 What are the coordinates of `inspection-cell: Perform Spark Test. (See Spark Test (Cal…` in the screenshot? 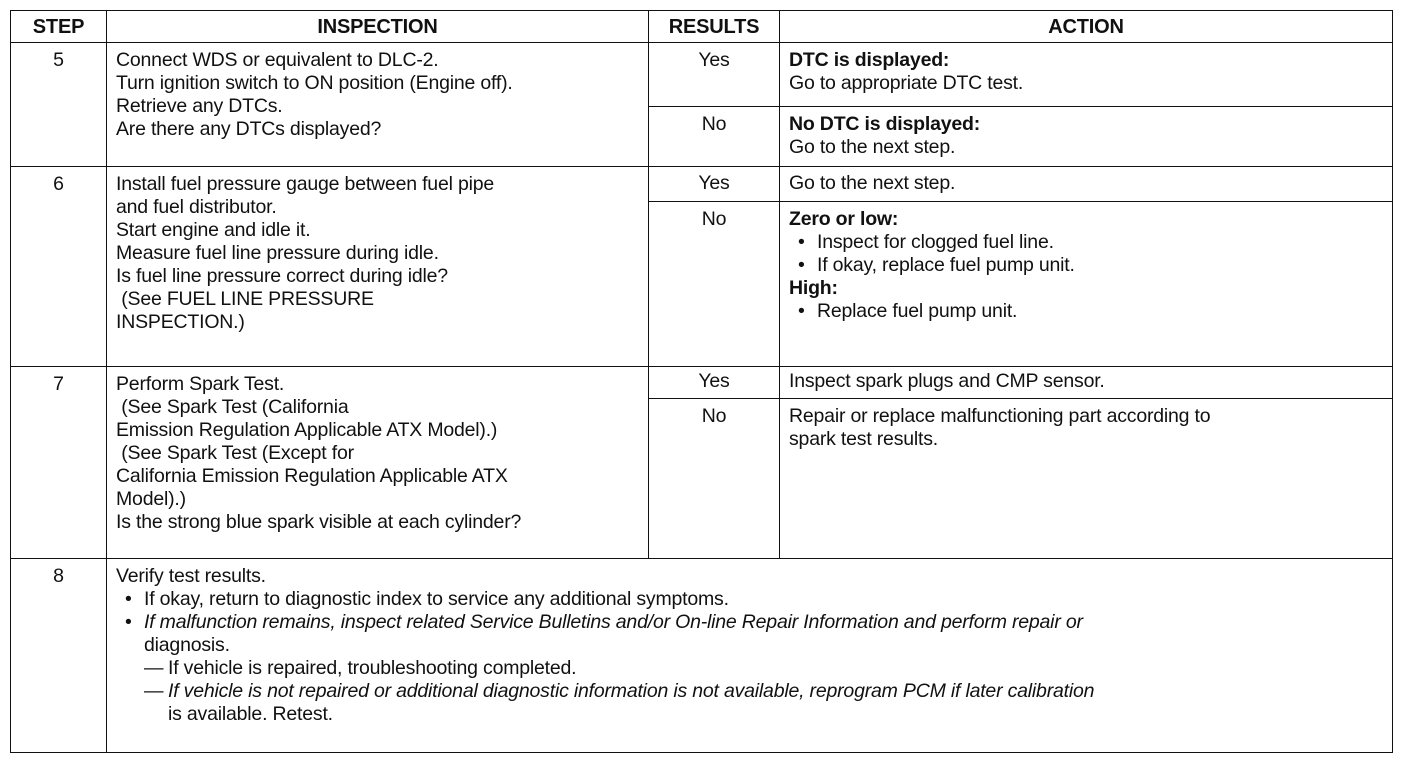 It's located at (377, 462).